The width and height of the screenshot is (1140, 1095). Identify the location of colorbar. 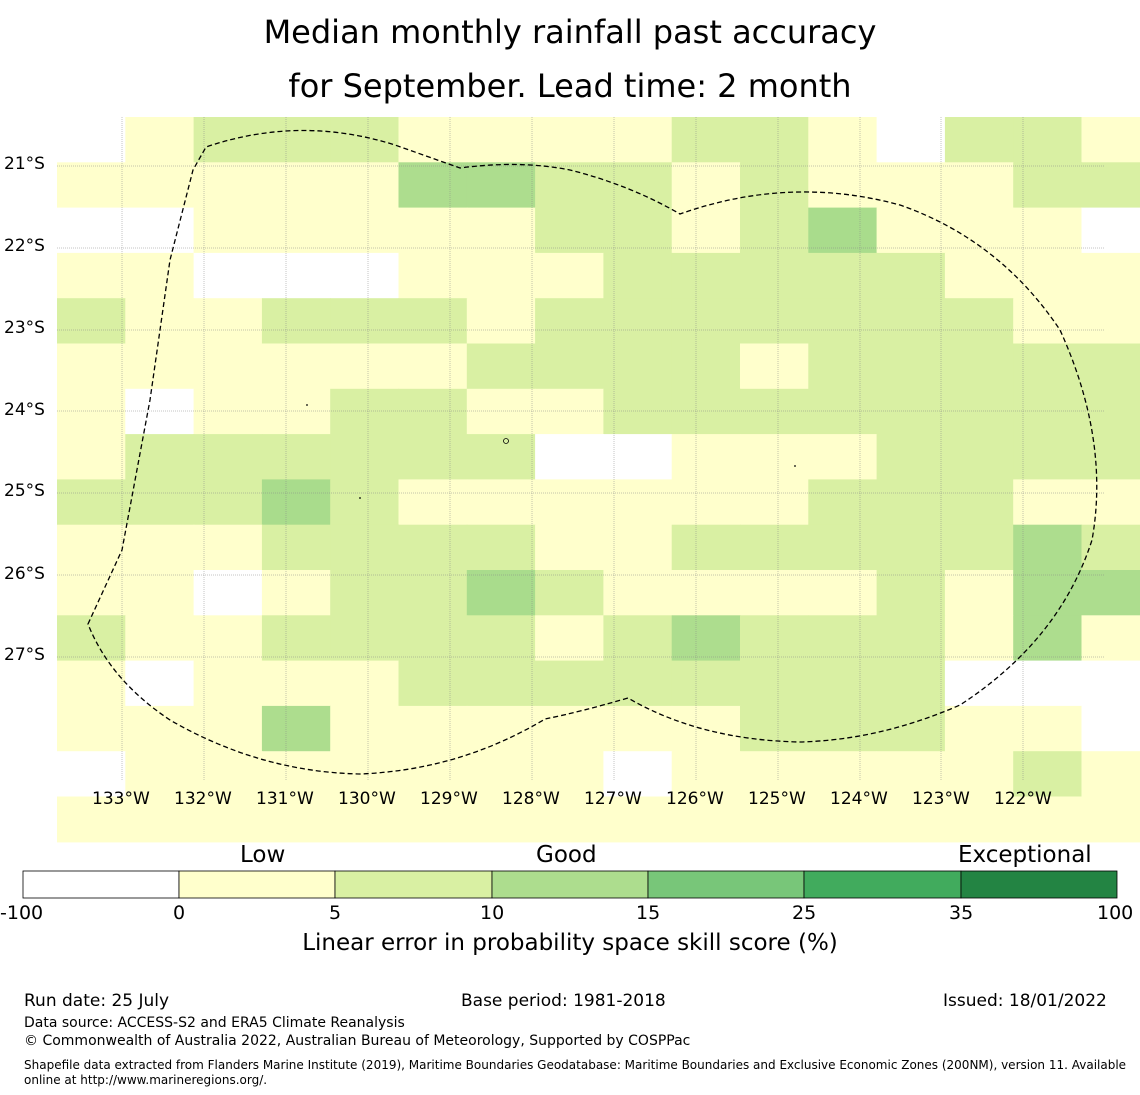
(570, 884).